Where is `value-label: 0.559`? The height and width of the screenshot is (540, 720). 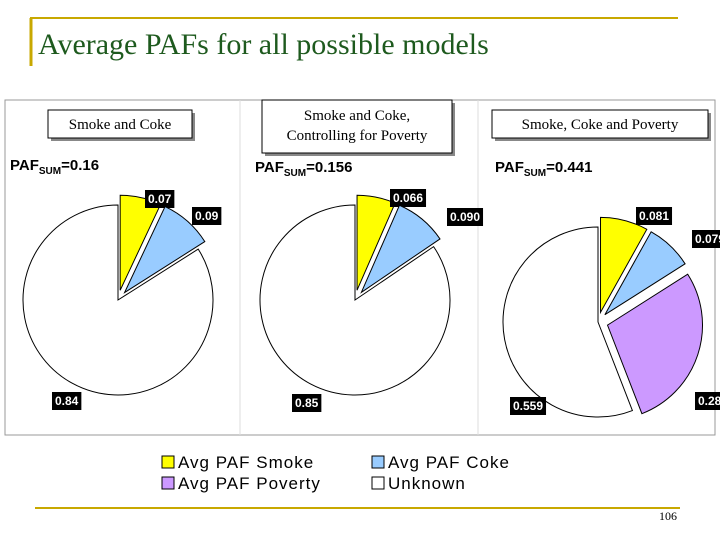 value-label: 0.559 is located at coordinates (528, 406).